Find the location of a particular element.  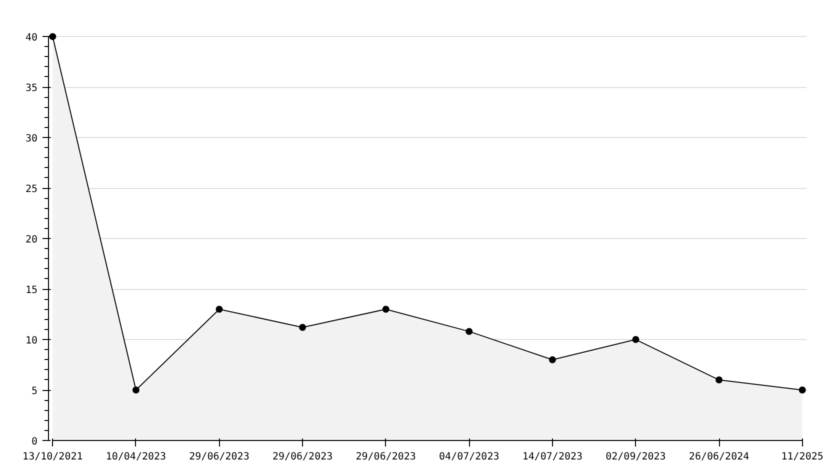

x-tick-label: 13/10/2021 is located at coordinates (52, 457).